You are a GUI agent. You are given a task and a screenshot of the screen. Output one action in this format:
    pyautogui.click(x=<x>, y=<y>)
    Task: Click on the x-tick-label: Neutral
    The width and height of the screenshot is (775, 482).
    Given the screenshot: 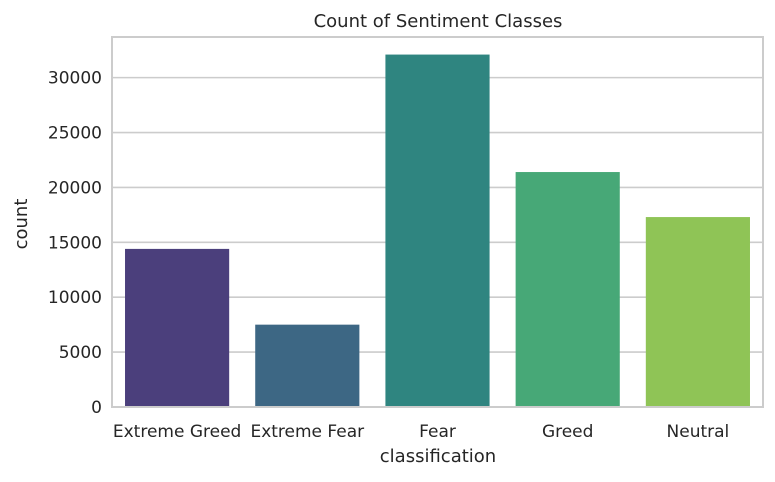 What is the action you would take?
    pyautogui.click(x=698, y=432)
    